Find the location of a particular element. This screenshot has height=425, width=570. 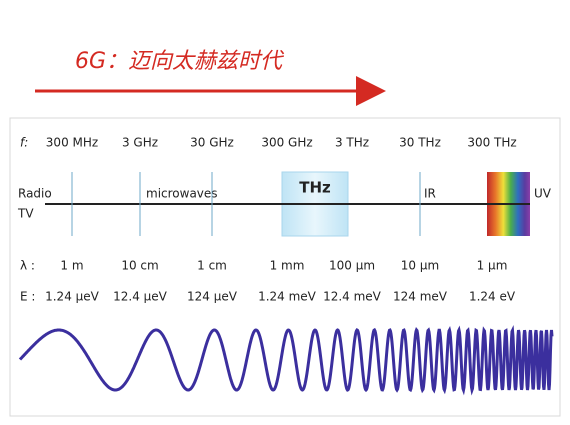

row-label: E : is located at coordinates (27, 297).